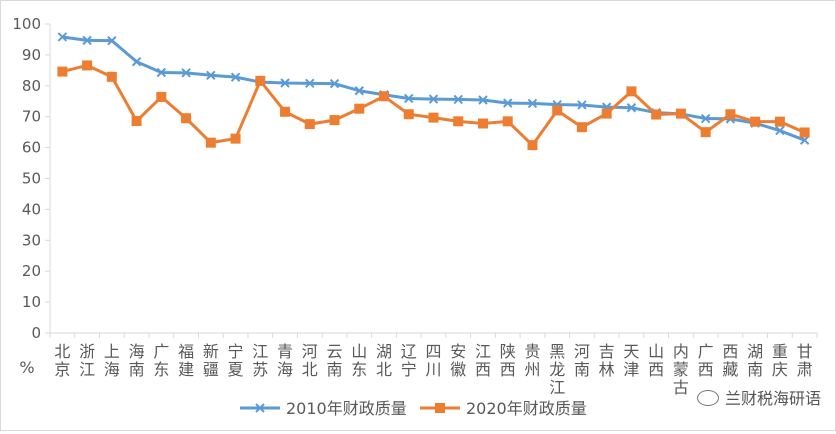 This screenshot has height=434, width=836. What do you see at coordinates (26, 367) in the screenshot?
I see `y-axis-unit-label: %` at bounding box center [26, 367].